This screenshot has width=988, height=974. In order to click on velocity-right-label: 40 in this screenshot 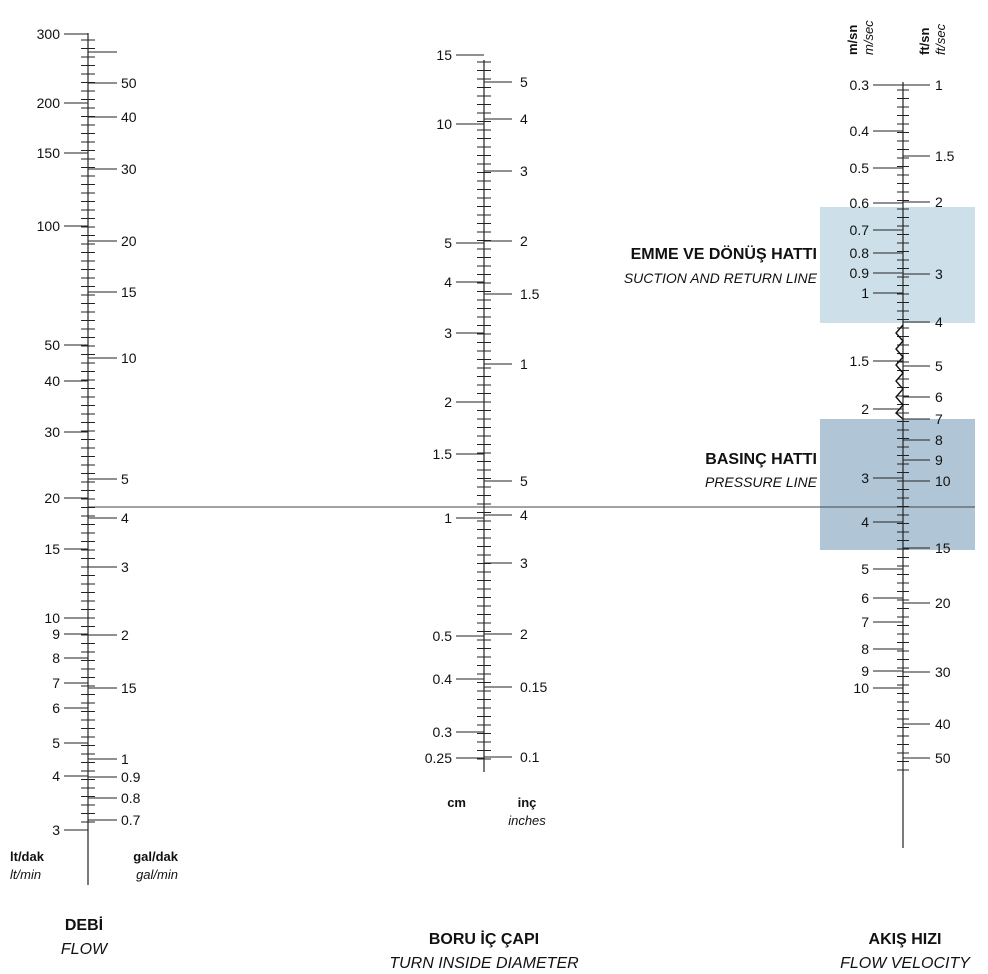, I will do `click(943, 724)`.